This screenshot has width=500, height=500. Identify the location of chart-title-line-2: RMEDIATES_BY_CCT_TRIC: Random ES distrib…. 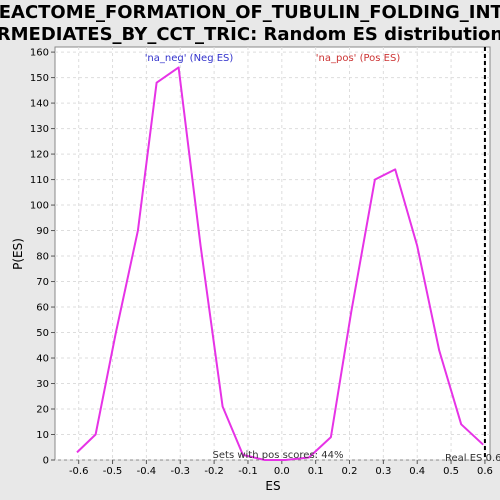
(250, 34).